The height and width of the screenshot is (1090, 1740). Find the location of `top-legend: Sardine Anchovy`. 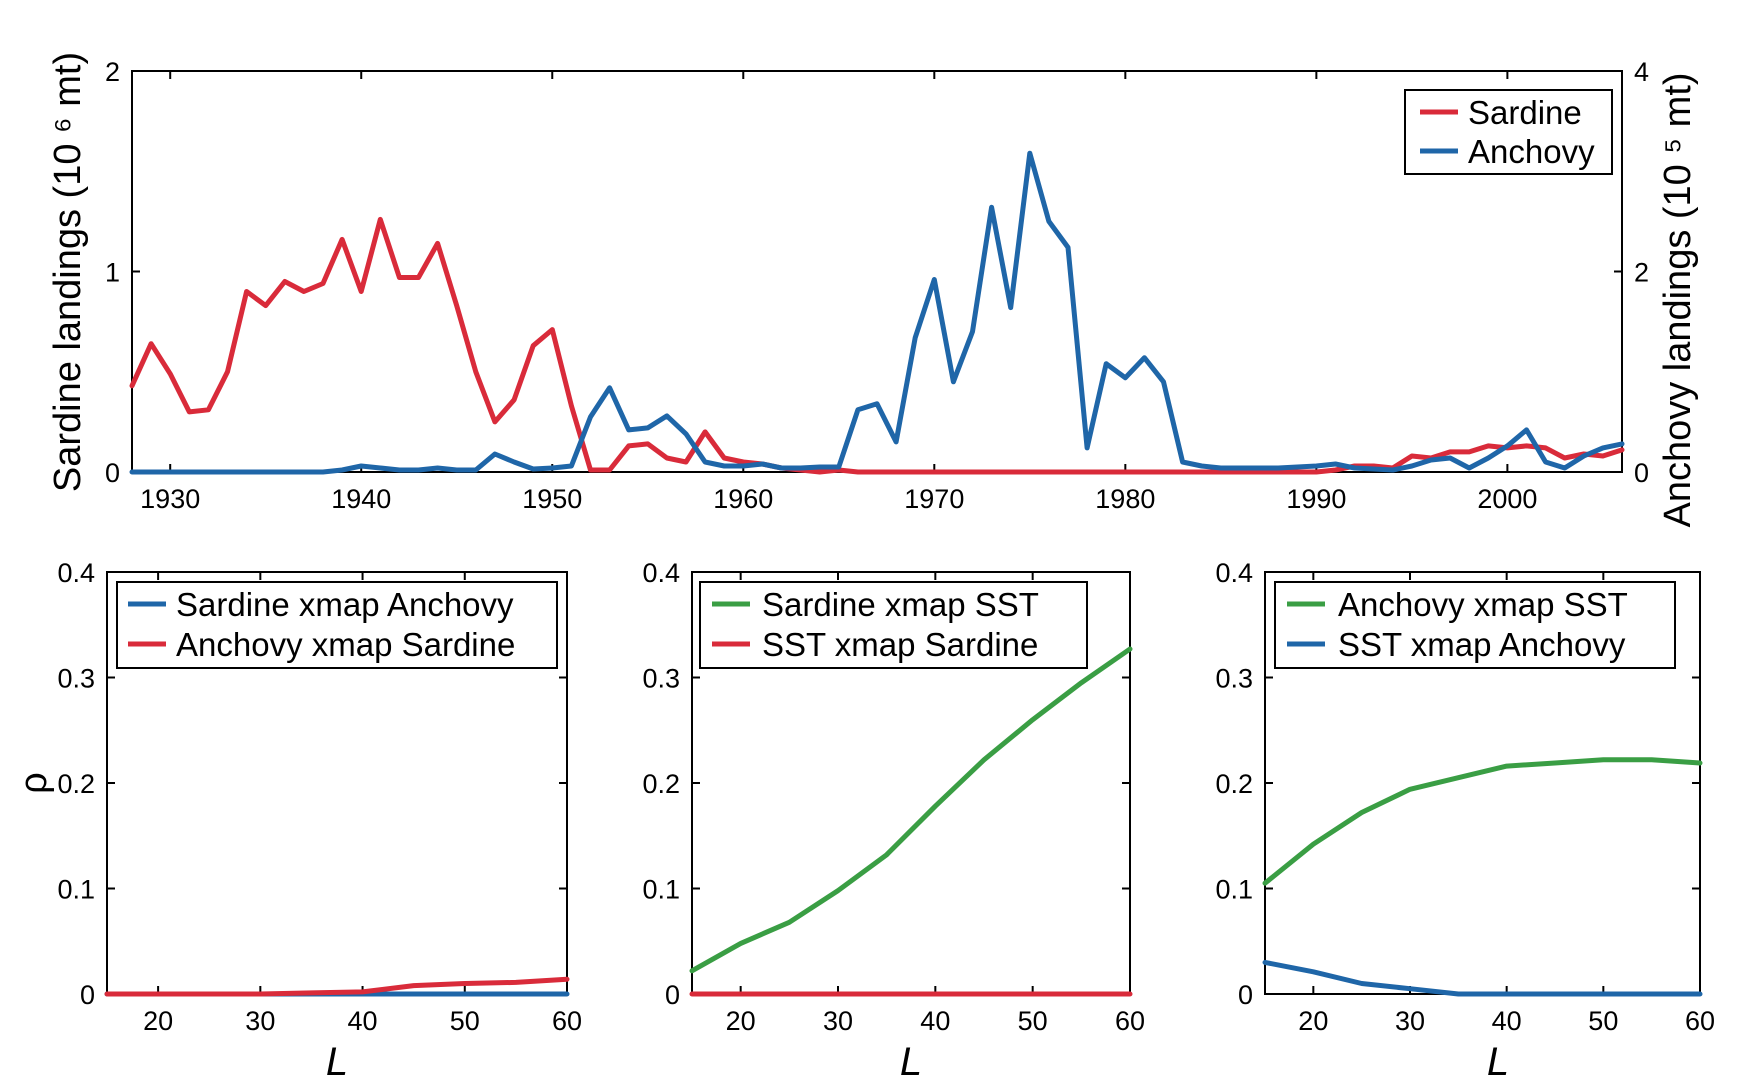

top-legend: Sardine Anchovy is located at coordinates (1508, 132).